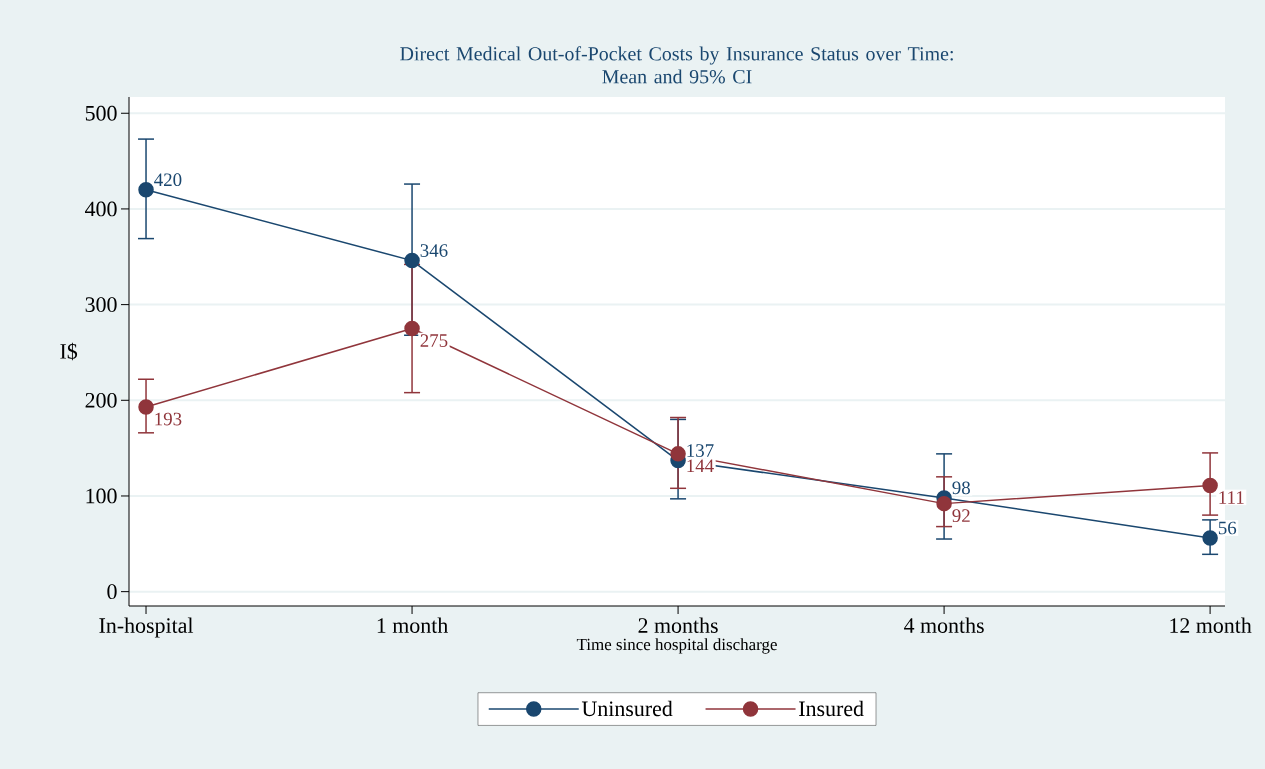  Describe the element at coordinates (434, 250) in the screenshot. I see `data-label: 346` at that location.